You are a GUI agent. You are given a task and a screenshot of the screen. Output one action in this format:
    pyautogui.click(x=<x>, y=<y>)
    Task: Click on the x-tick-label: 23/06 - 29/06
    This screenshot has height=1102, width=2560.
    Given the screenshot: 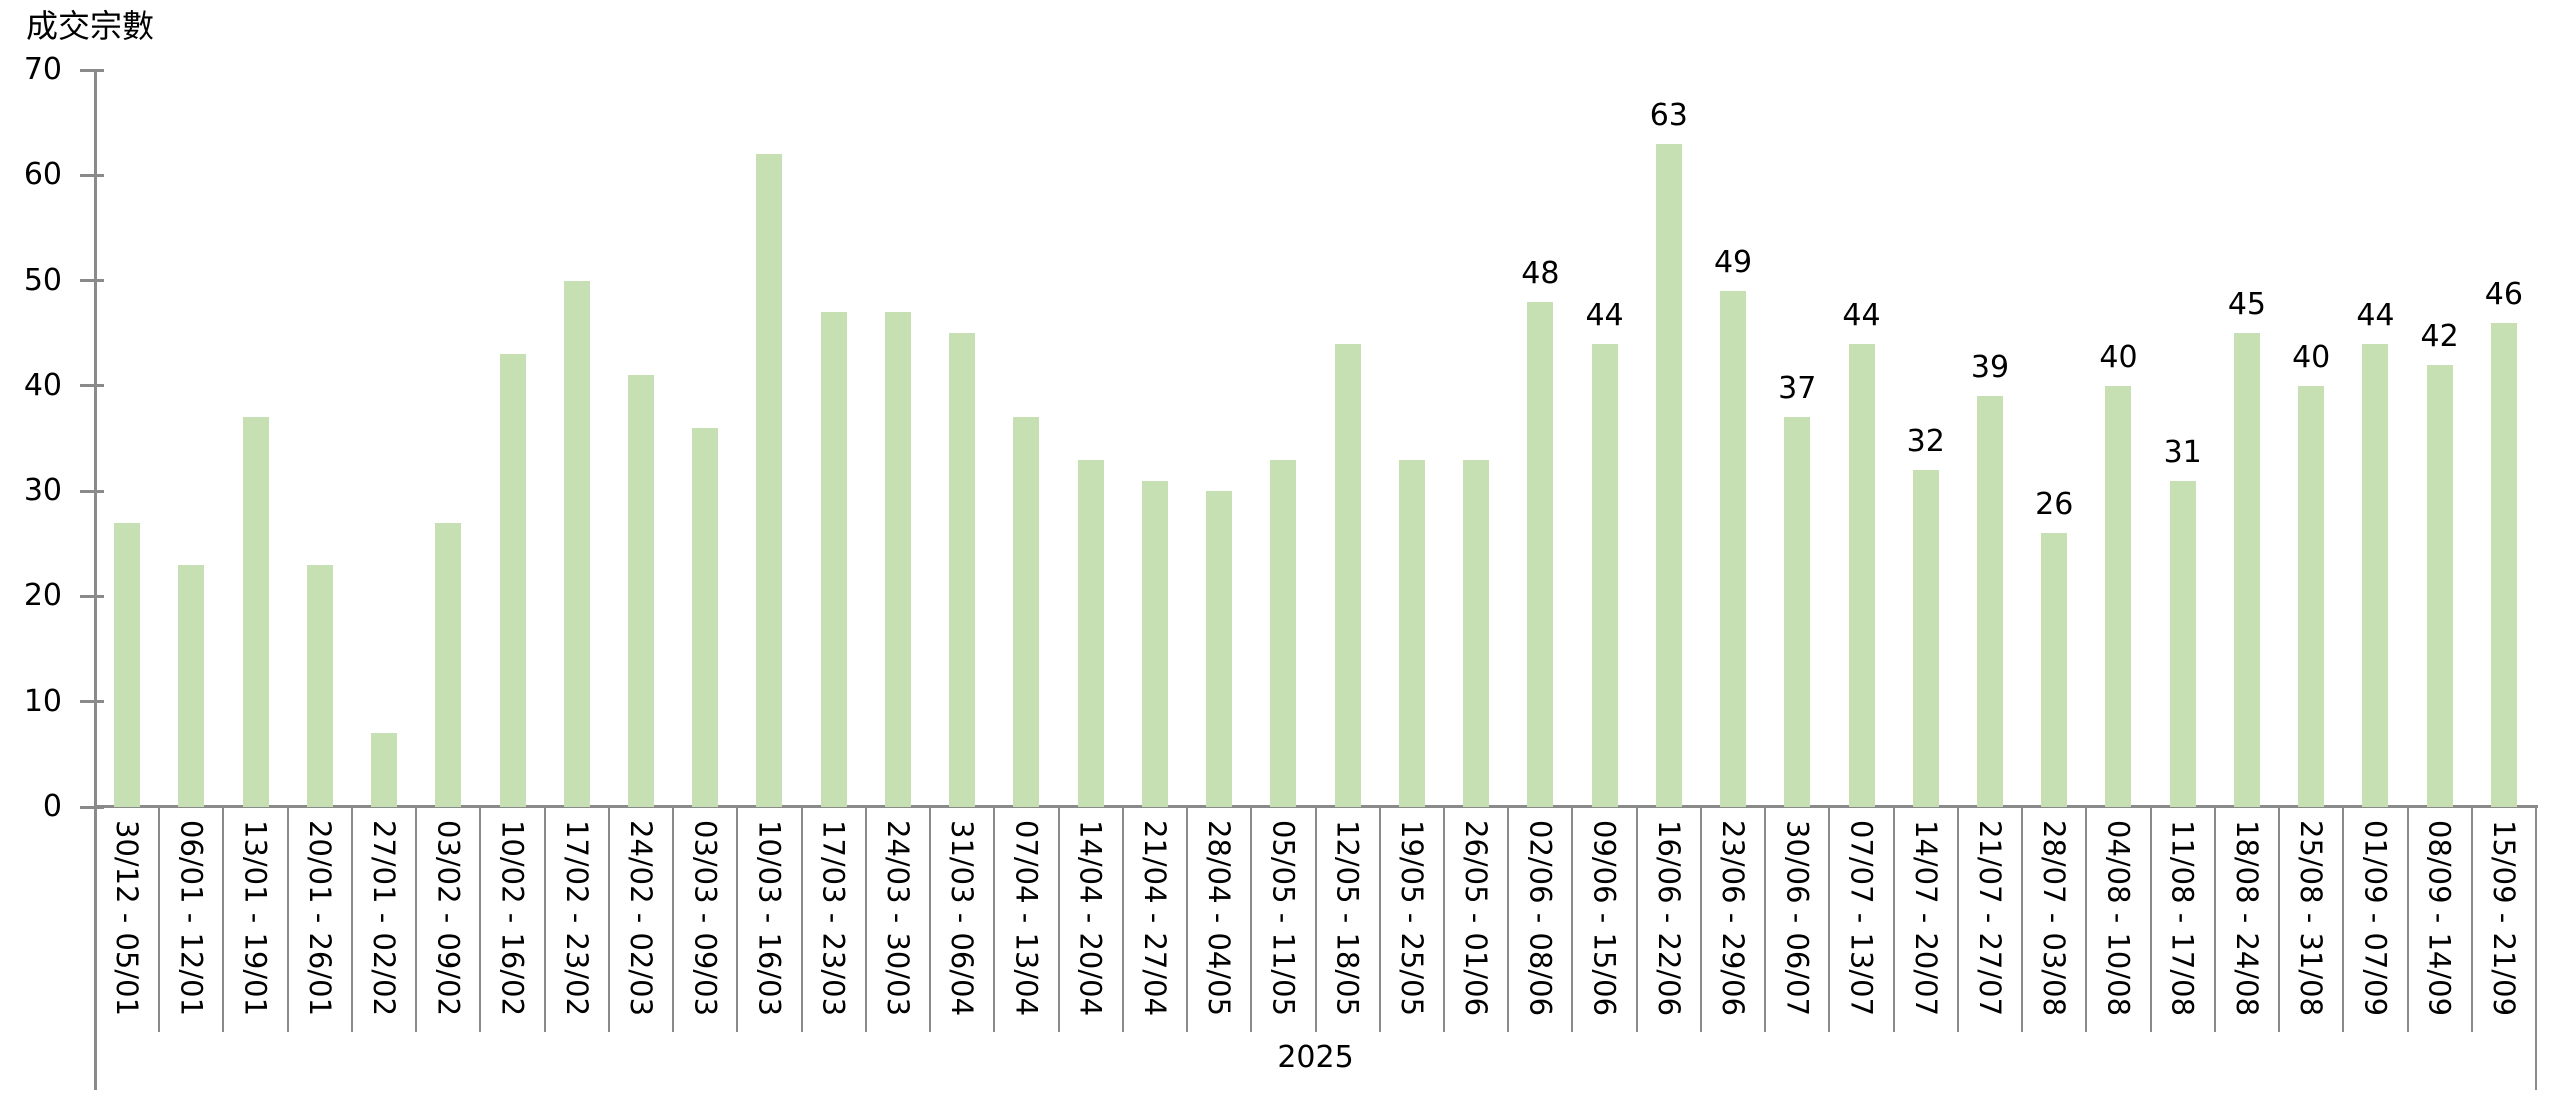 What is the action you would take?
    pyautogui.click(x=1733, y=918)
    